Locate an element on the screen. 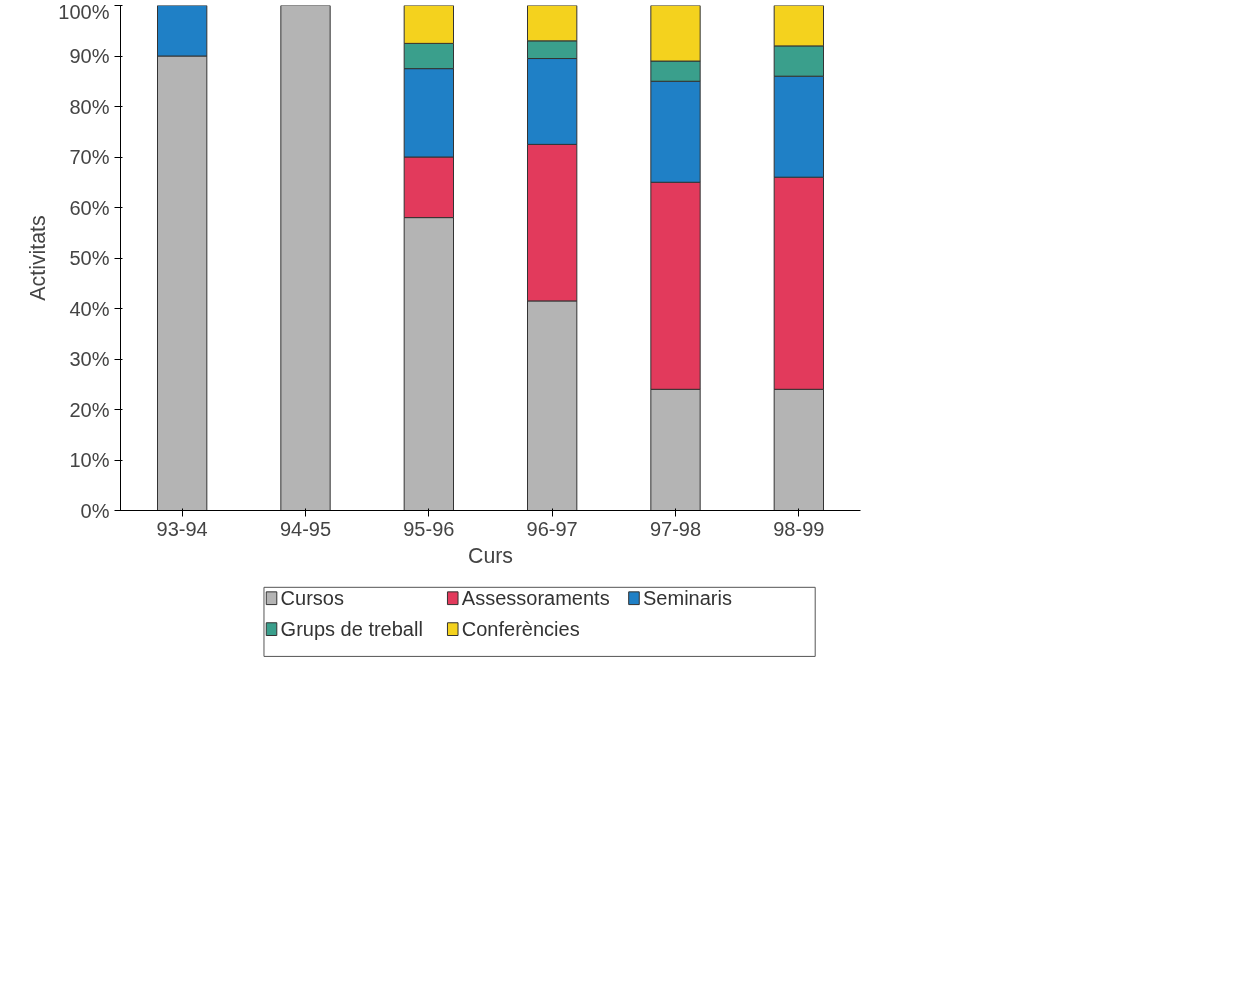 This screenshot has height=1002, width=1236. legend-label: Assessoraments is located at coordinates (535, 598).